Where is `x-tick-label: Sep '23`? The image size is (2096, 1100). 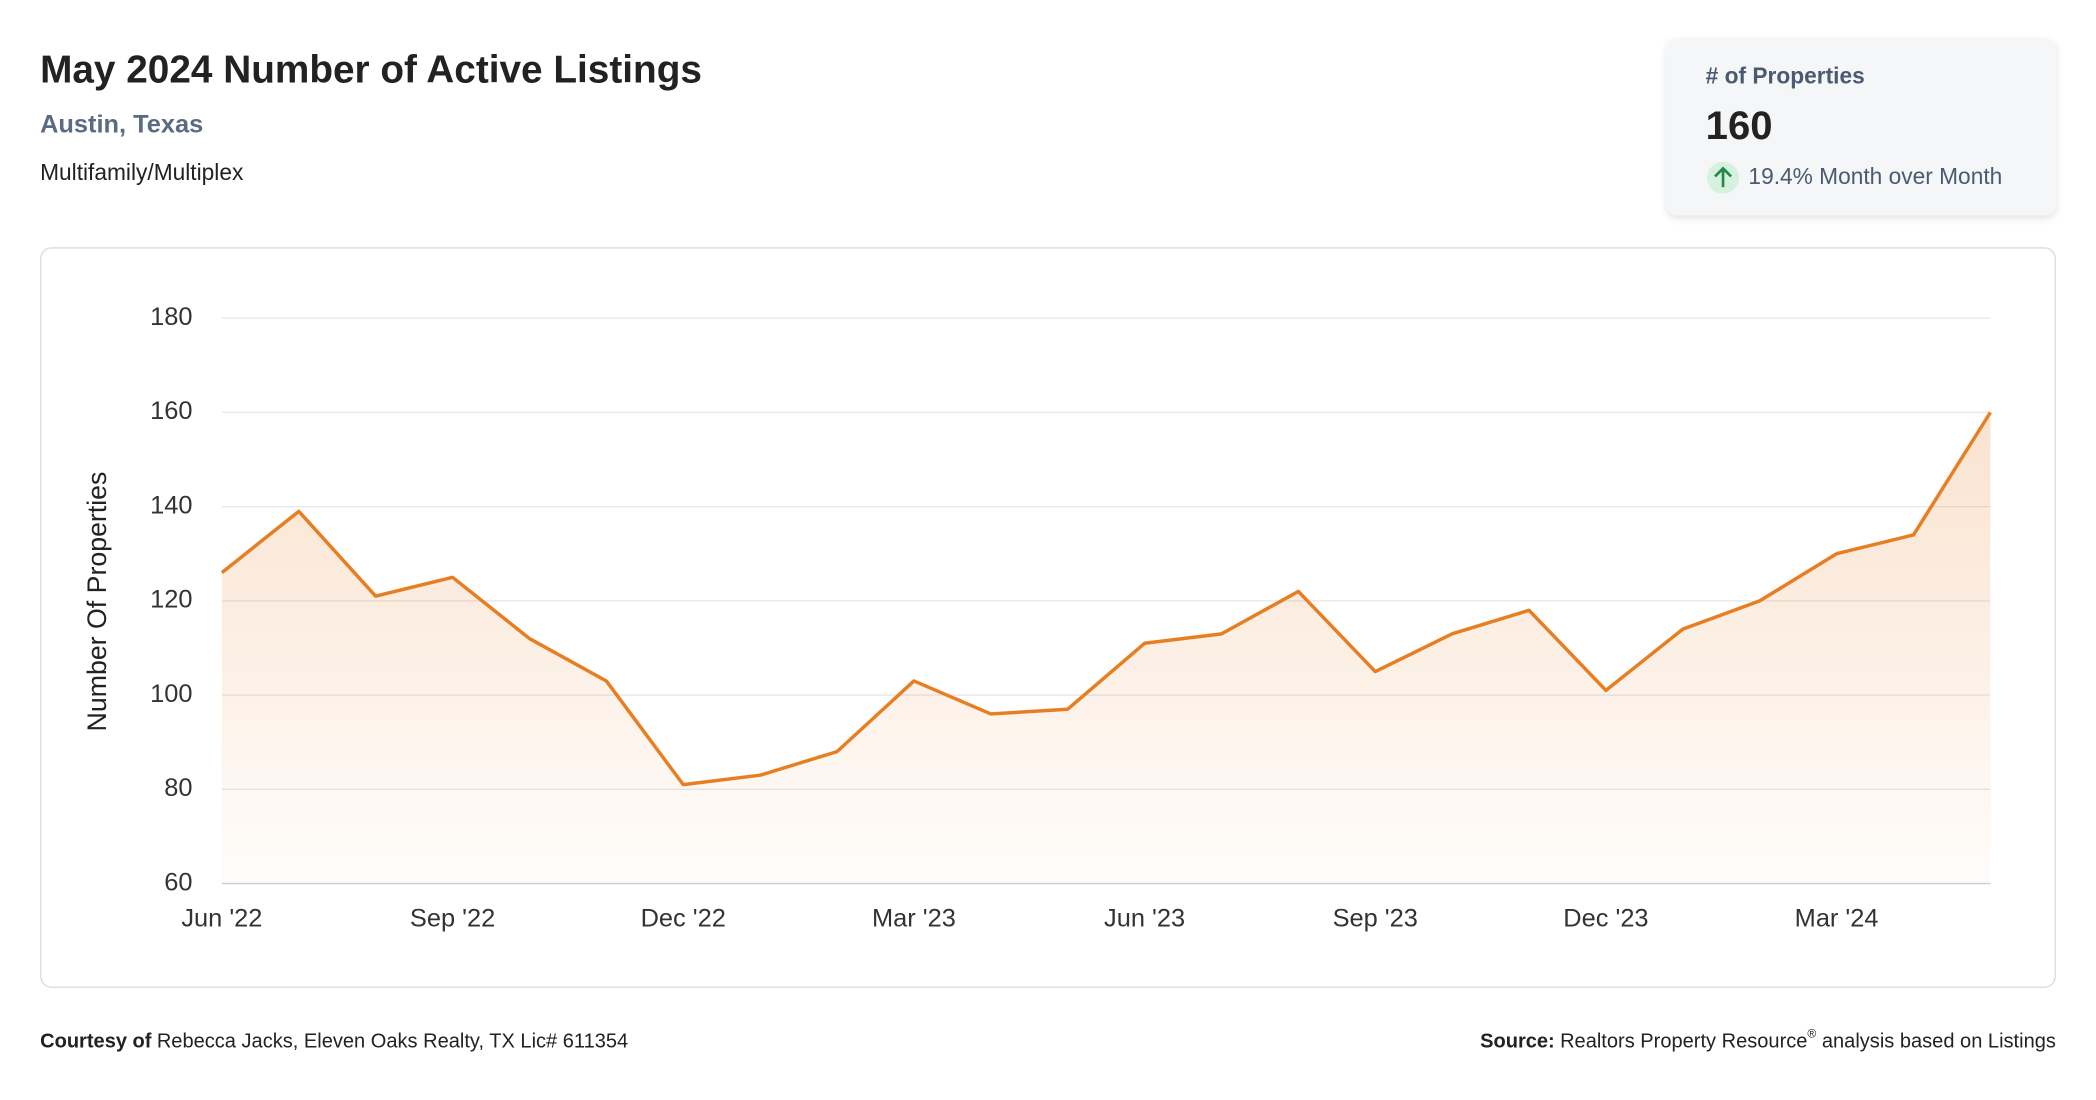 x-tick-label: Sep '23 is located at coordinates (1375, 918).